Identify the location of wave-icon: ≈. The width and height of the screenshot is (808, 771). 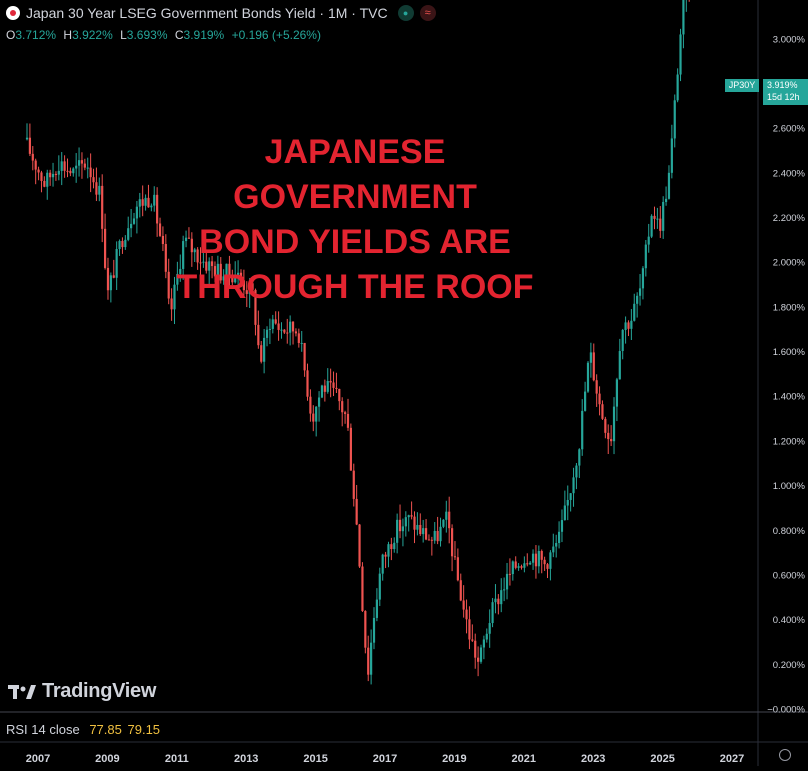
(427, 13).